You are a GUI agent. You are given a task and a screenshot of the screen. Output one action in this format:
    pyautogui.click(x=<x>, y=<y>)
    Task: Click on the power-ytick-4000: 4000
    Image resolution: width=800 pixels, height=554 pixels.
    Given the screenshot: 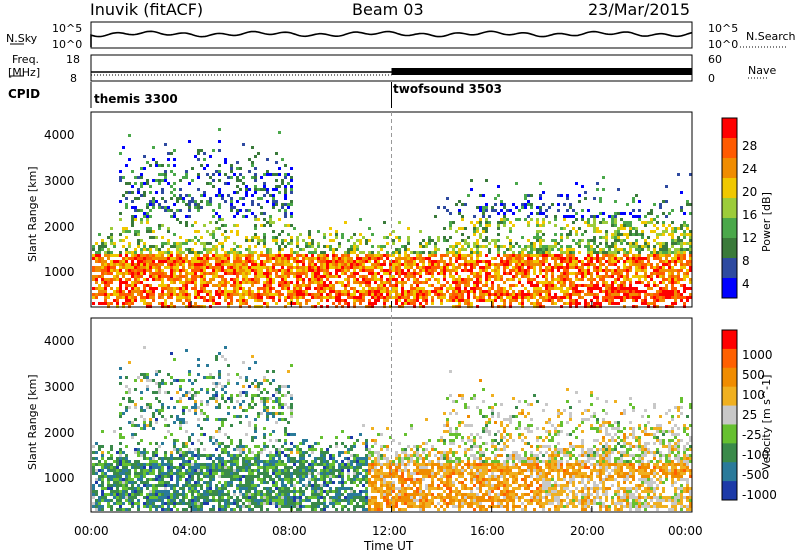 What is the action you would take?
    pyautogui.click(x=59, y=135)
    